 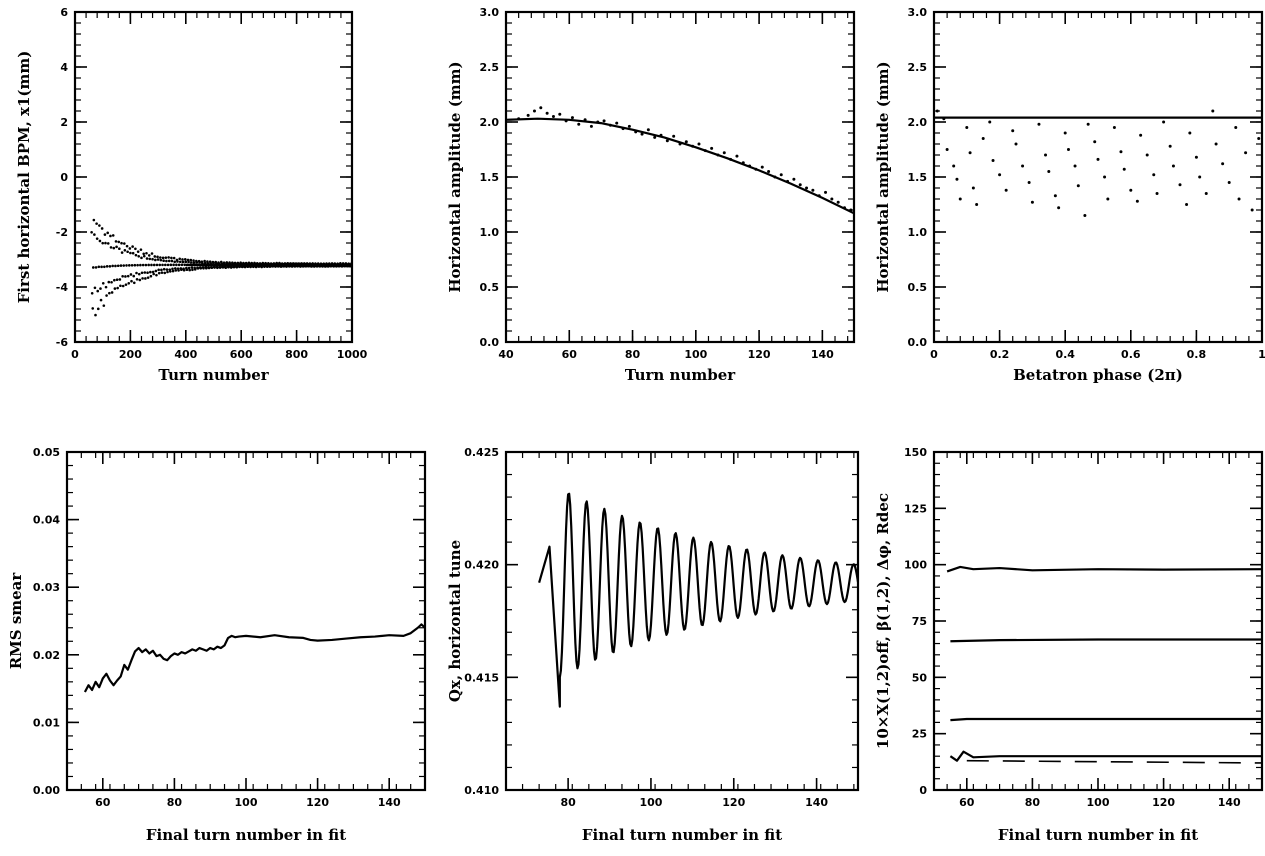 I want to click on x-axis-label: Turn number, so click(x=680, y=375).